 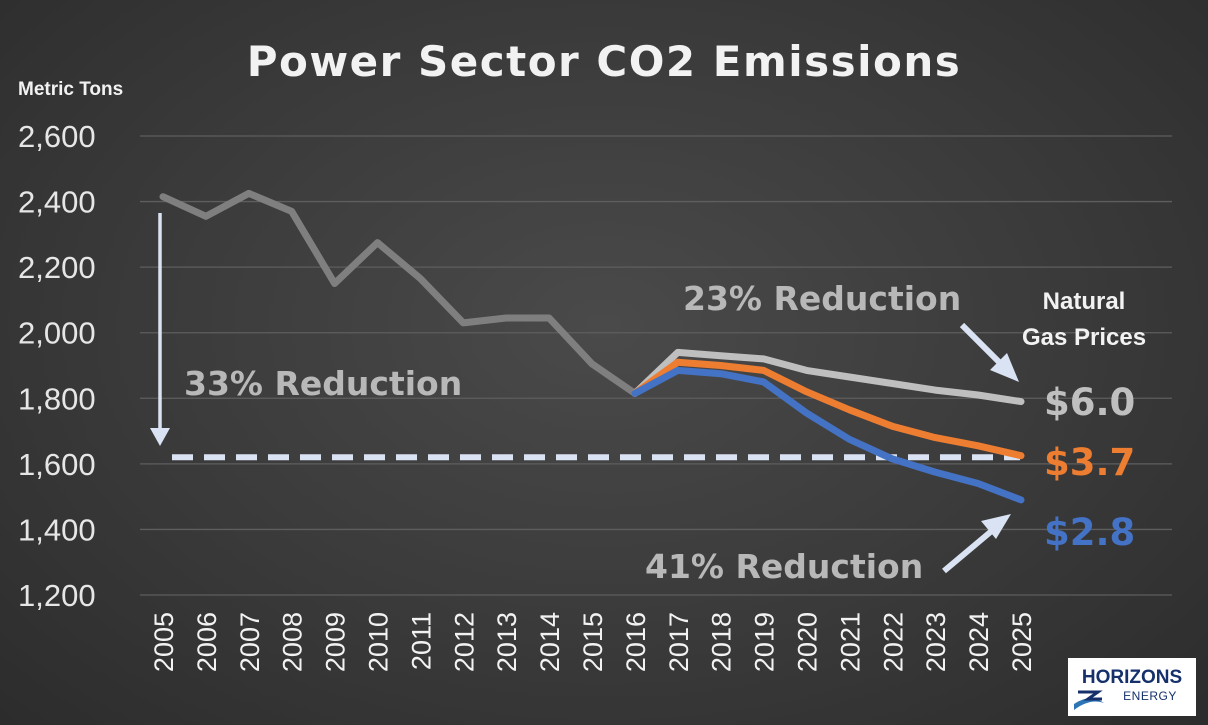 I want to click on y-tick-label: 1,400, so click(x=57, y=529).